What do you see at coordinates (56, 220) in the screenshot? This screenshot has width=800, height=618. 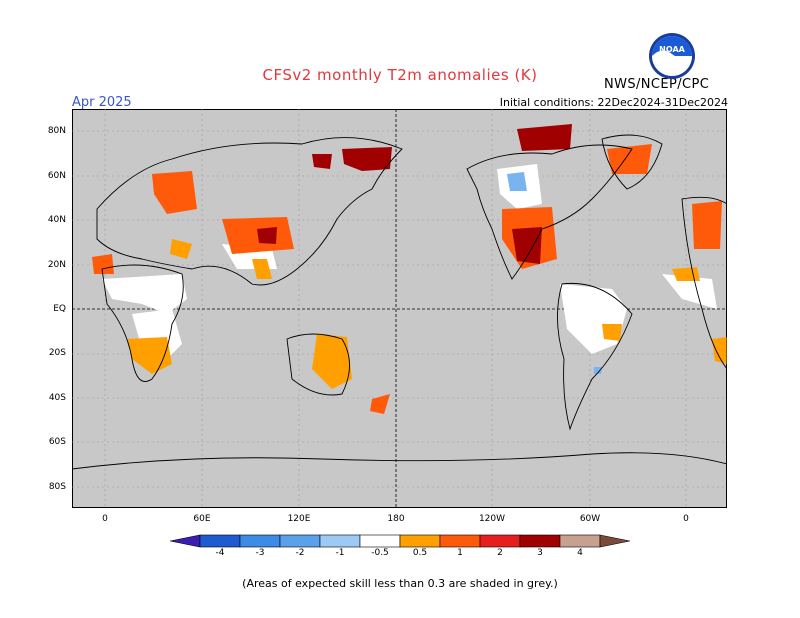 I see `lat-label: 40N` at bounding box center [56, 220].